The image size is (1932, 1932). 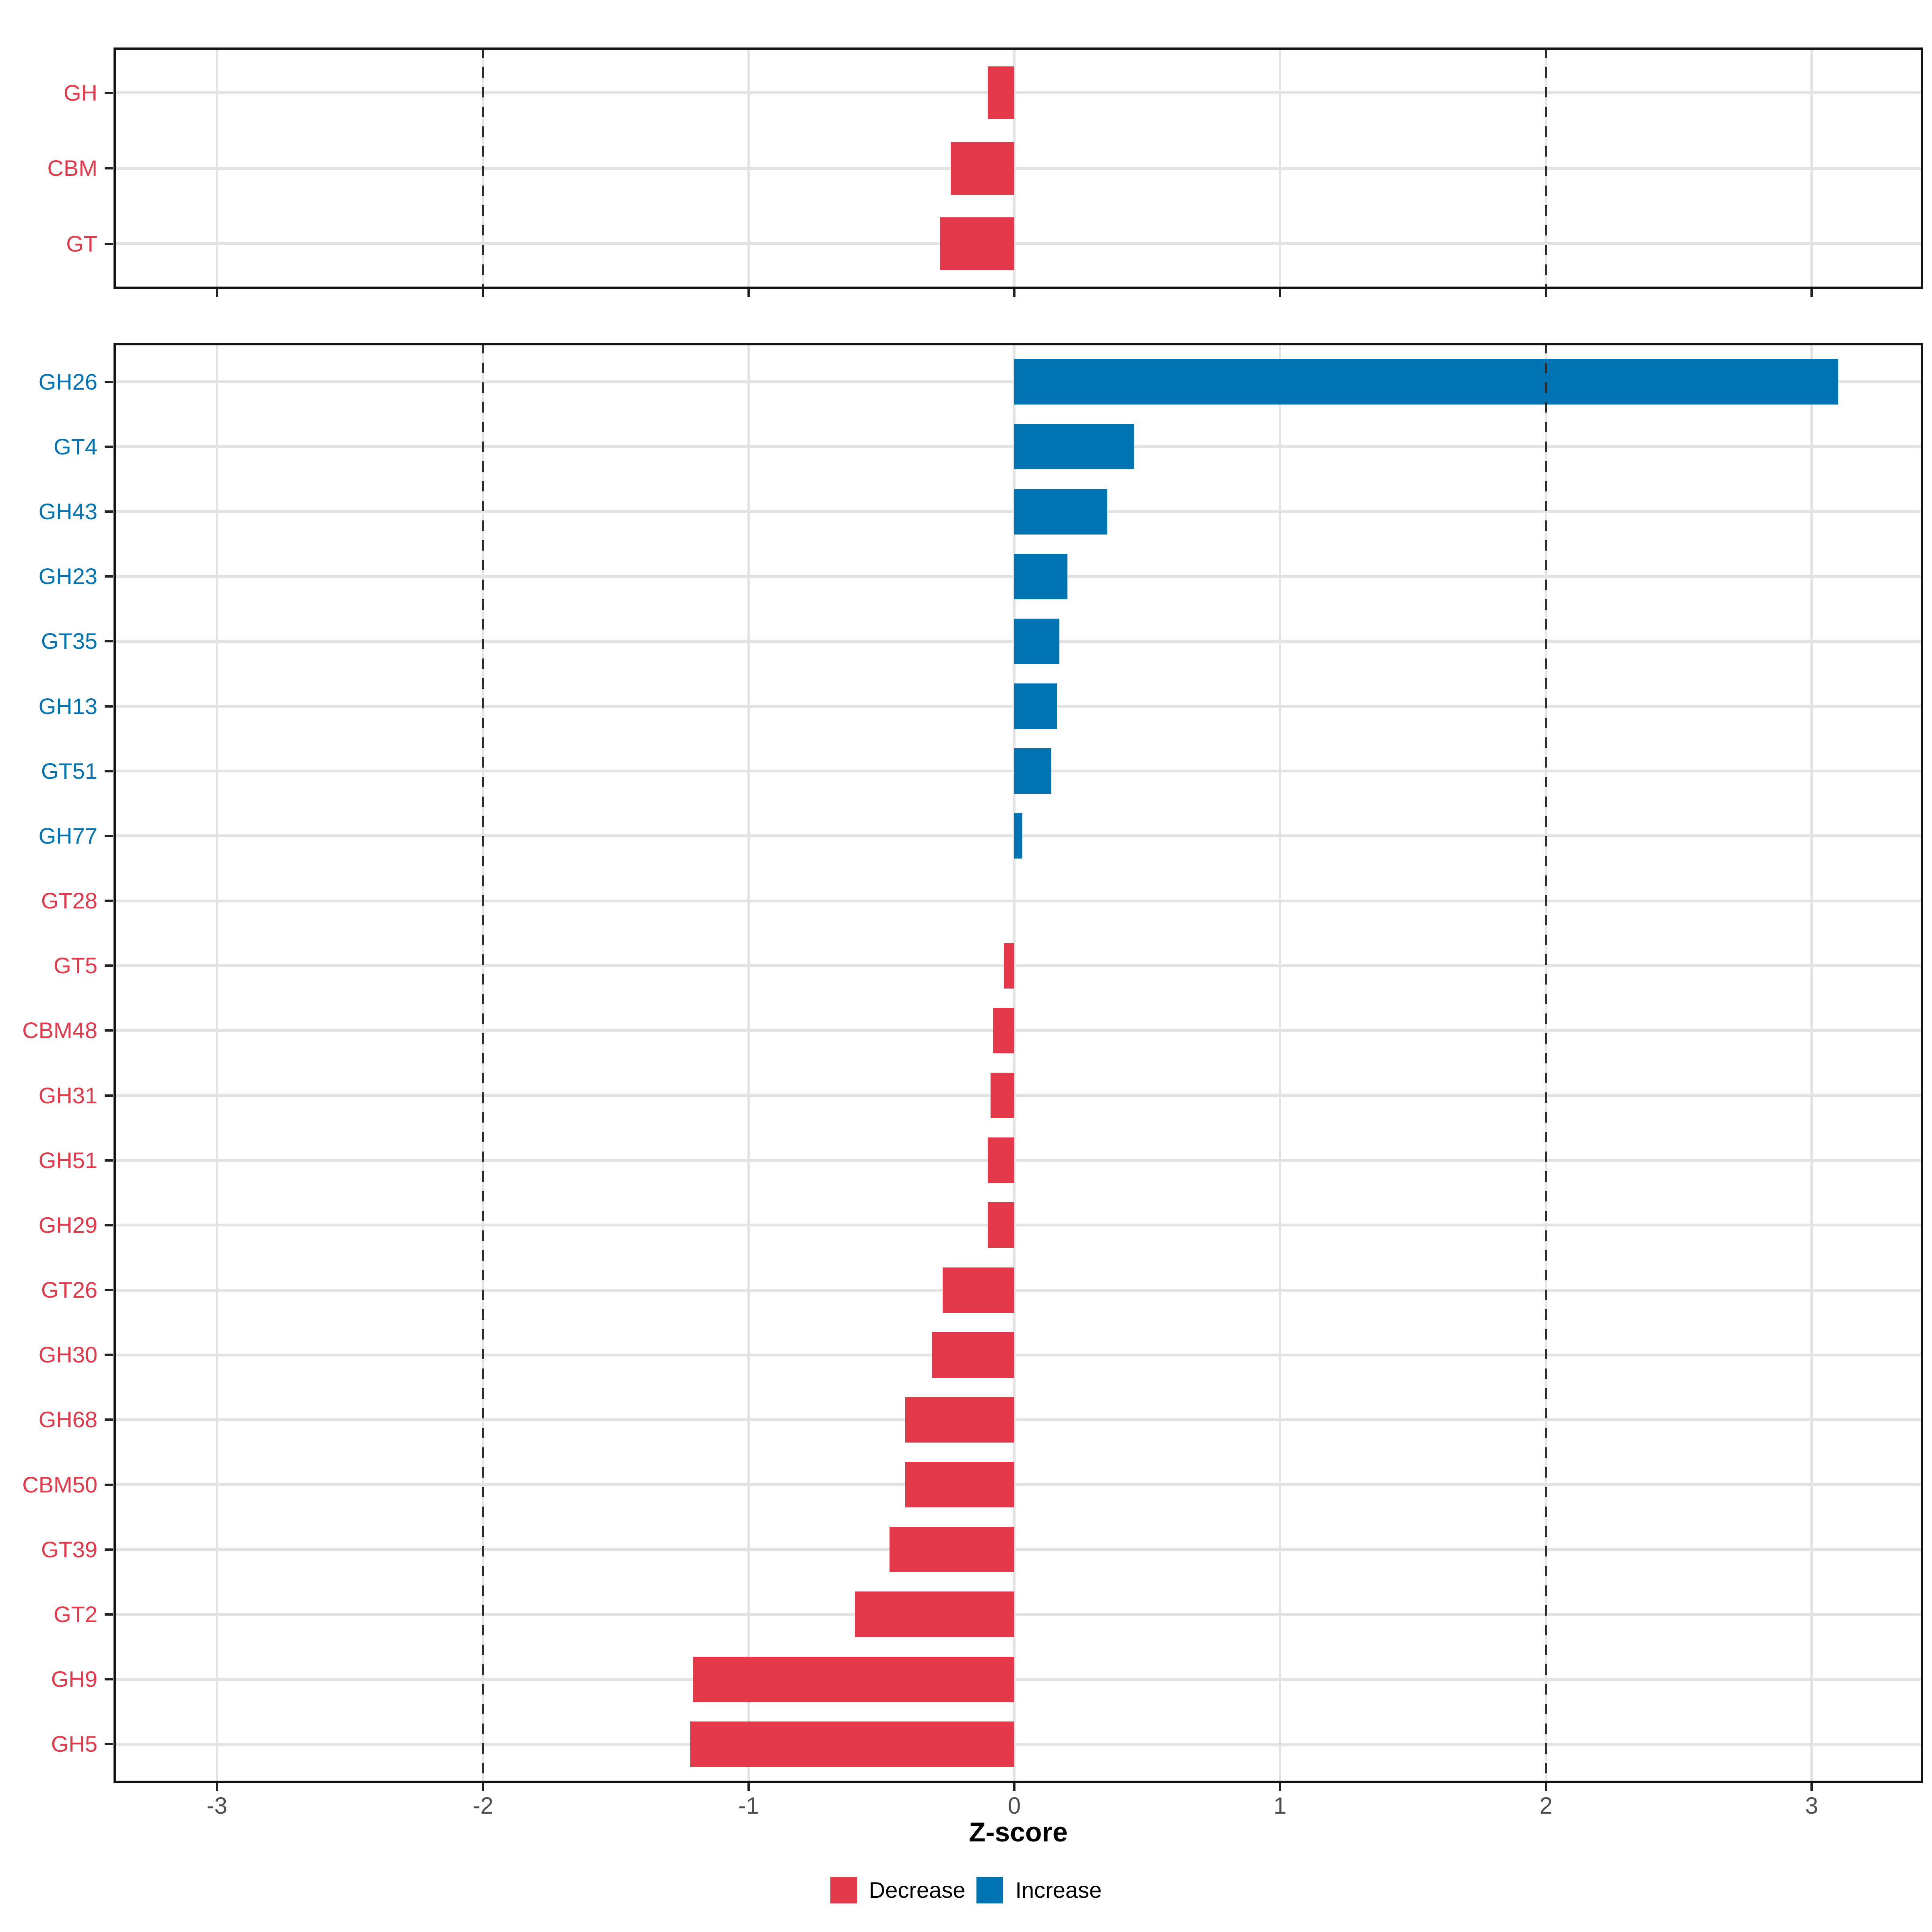 What do you see at coordinates (917, 1890) in the screenshot?
I see `legend-label-decrease: Decrease` at bounding box center [917, 1890].